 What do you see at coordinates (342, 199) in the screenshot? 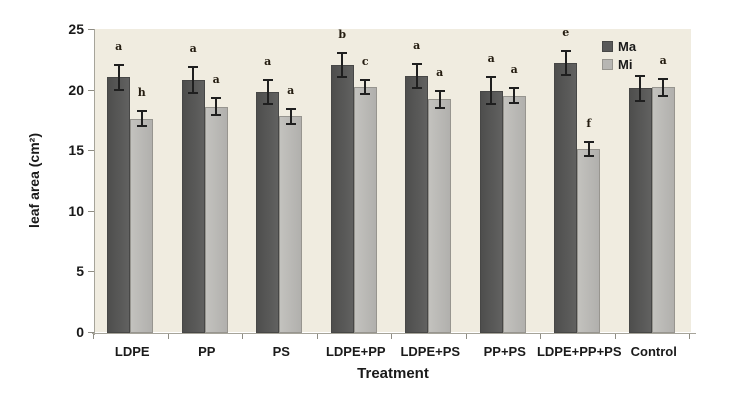
I see `bar-ma-ldpe+pp` at bounding box center [342, 199].